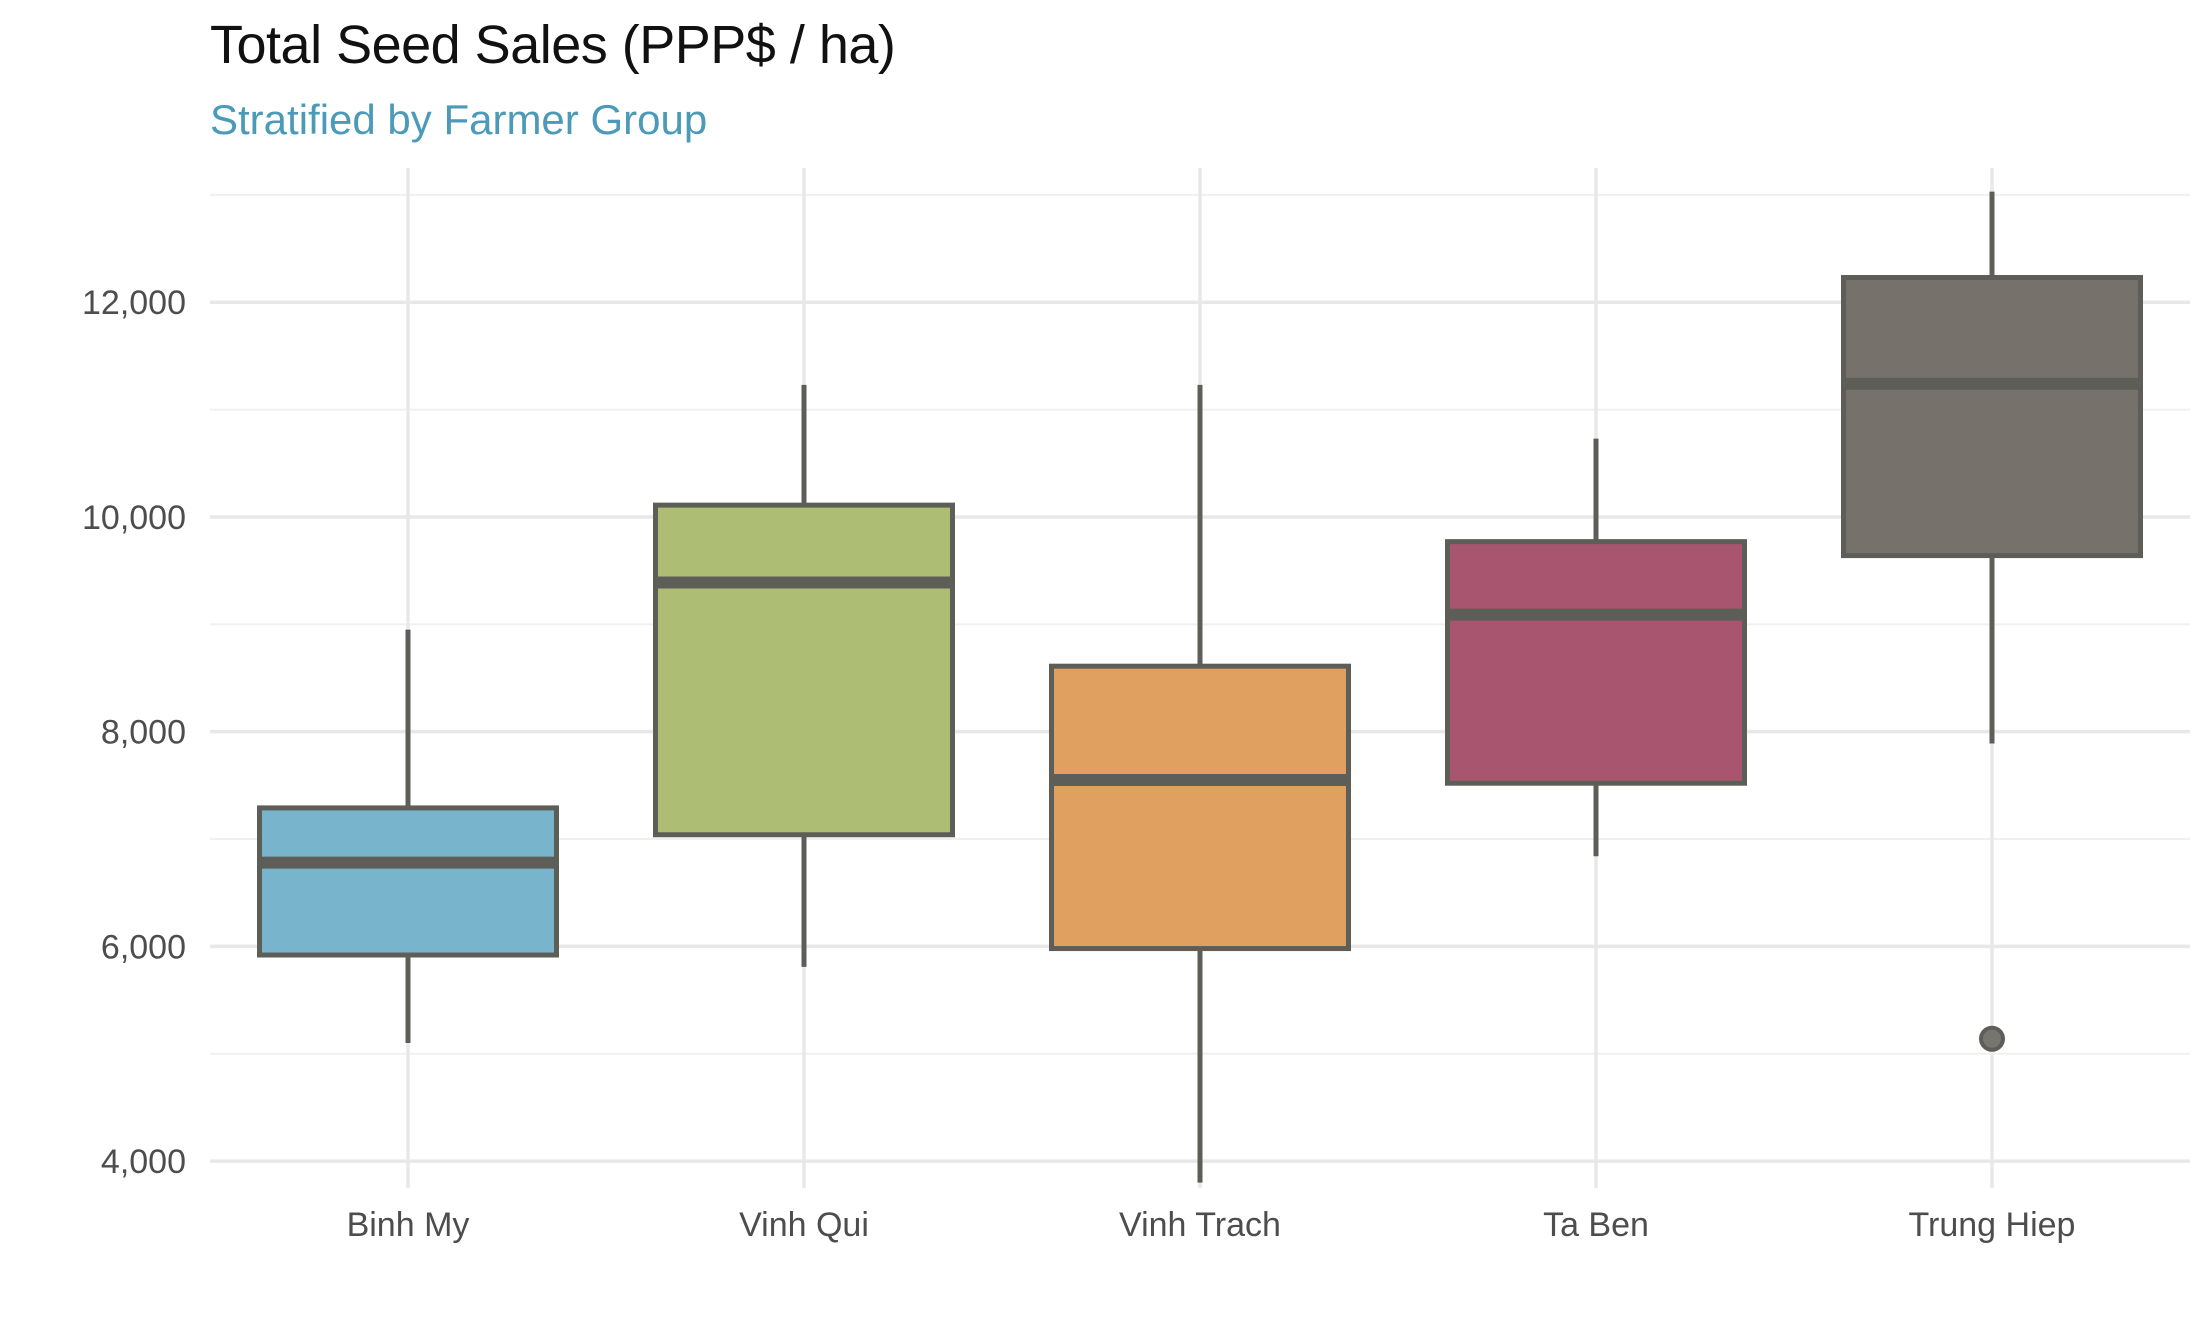 The height and width of the screenshot is (1320, 2200). What do you see at coordinates (1596, 1225) in the screenshot?
I see `x-tick-label: Ta Ben` at bounding box center [1596, 1225].